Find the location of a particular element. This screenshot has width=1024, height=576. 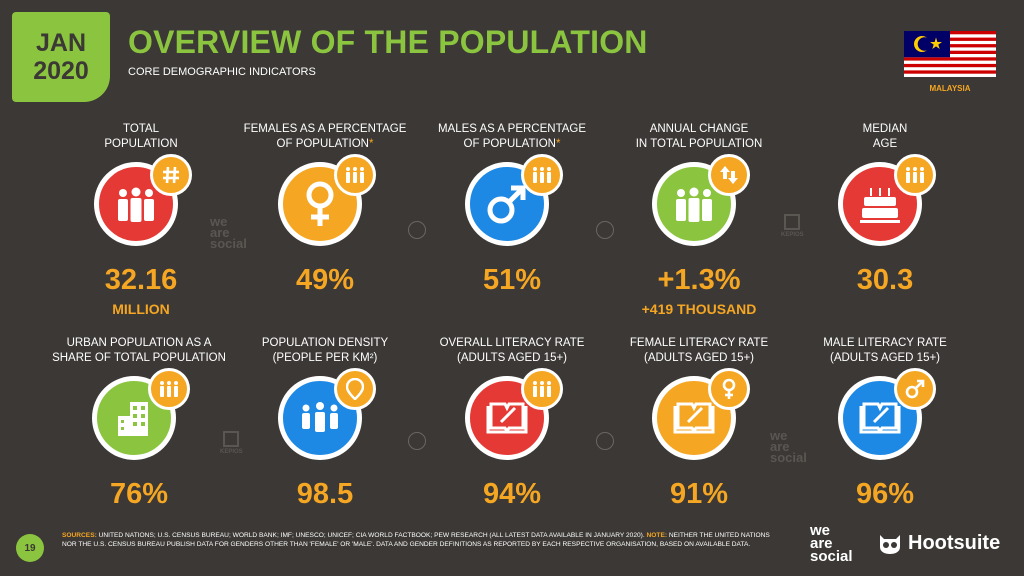

stat-label-line1: URBAN POPULATION AS A is located at coordinates (139, 343).